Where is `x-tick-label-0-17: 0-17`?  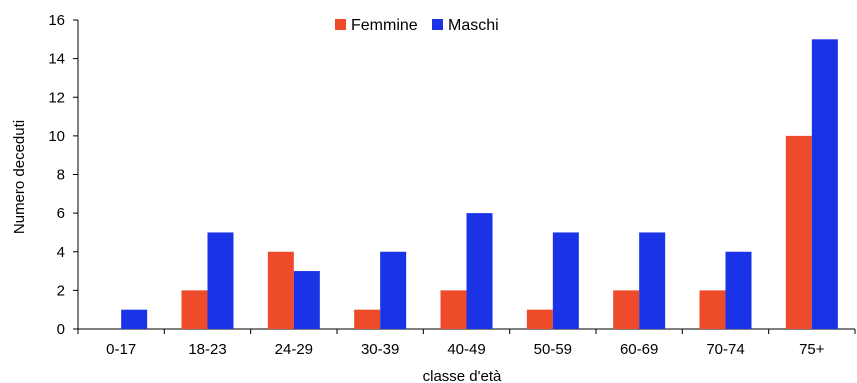 x-tick-label-0-17: 0-17 is located at coordinates (121, 349).